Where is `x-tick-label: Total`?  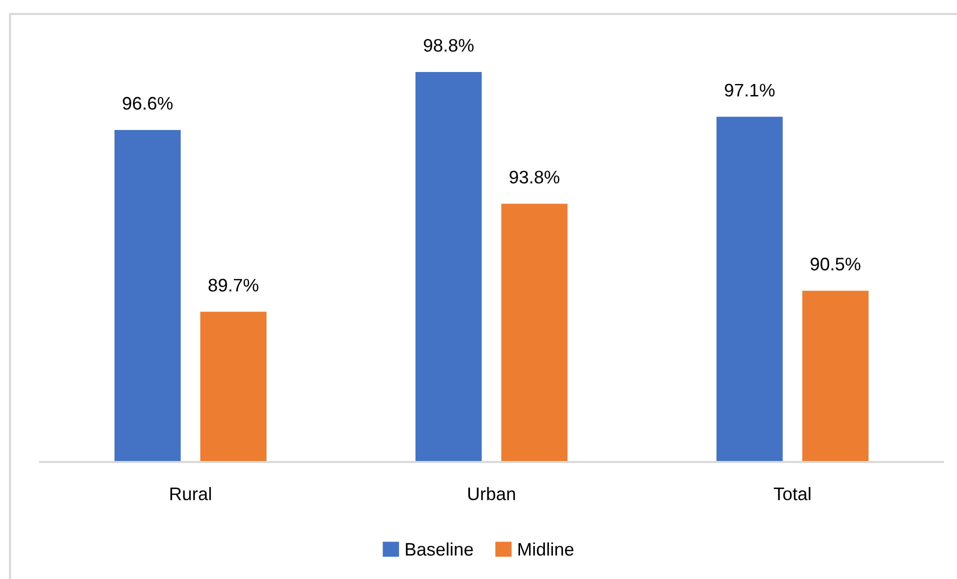
x-tick-label: Total is located at coordinates (792, 493).